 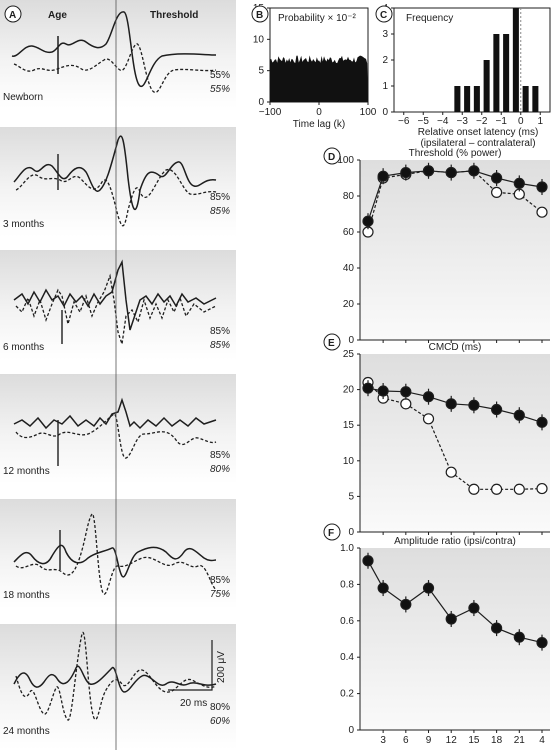 I want to click on xtick-label: 18, so click(x=497, y=740).